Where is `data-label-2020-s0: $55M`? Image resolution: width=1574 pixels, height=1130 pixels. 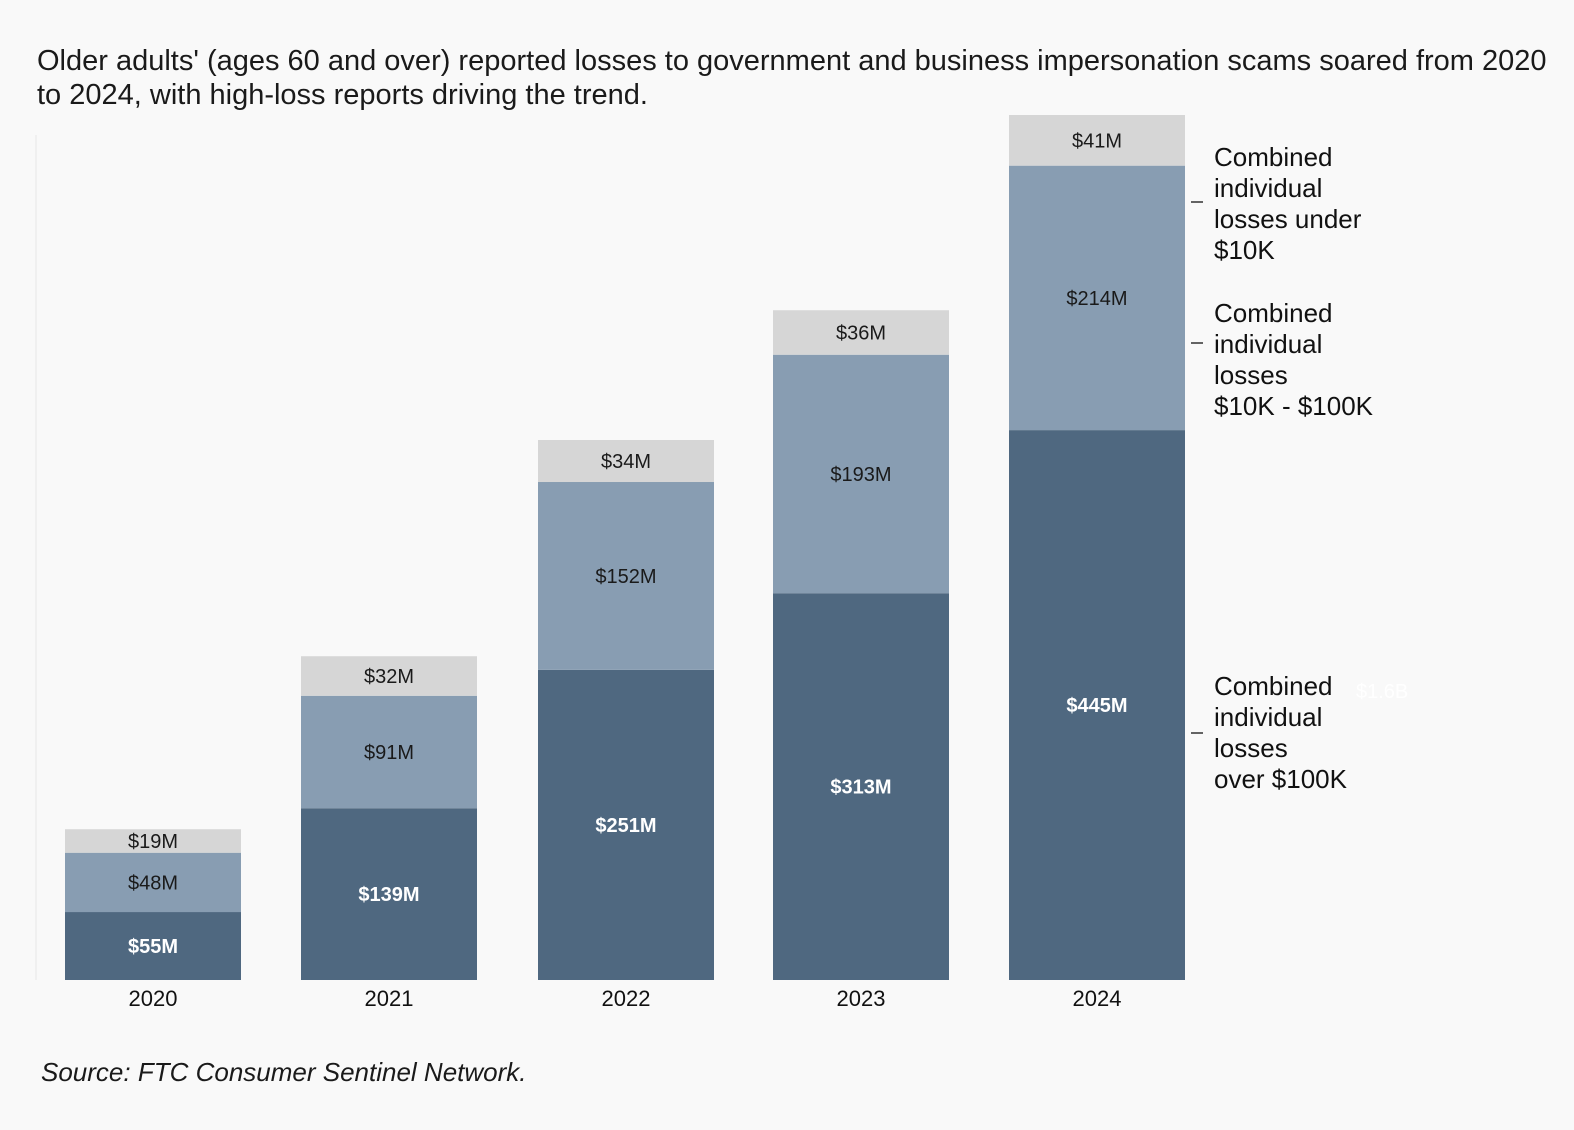
data-label-2020-s0: $55M is located at coordinates (153, 947).